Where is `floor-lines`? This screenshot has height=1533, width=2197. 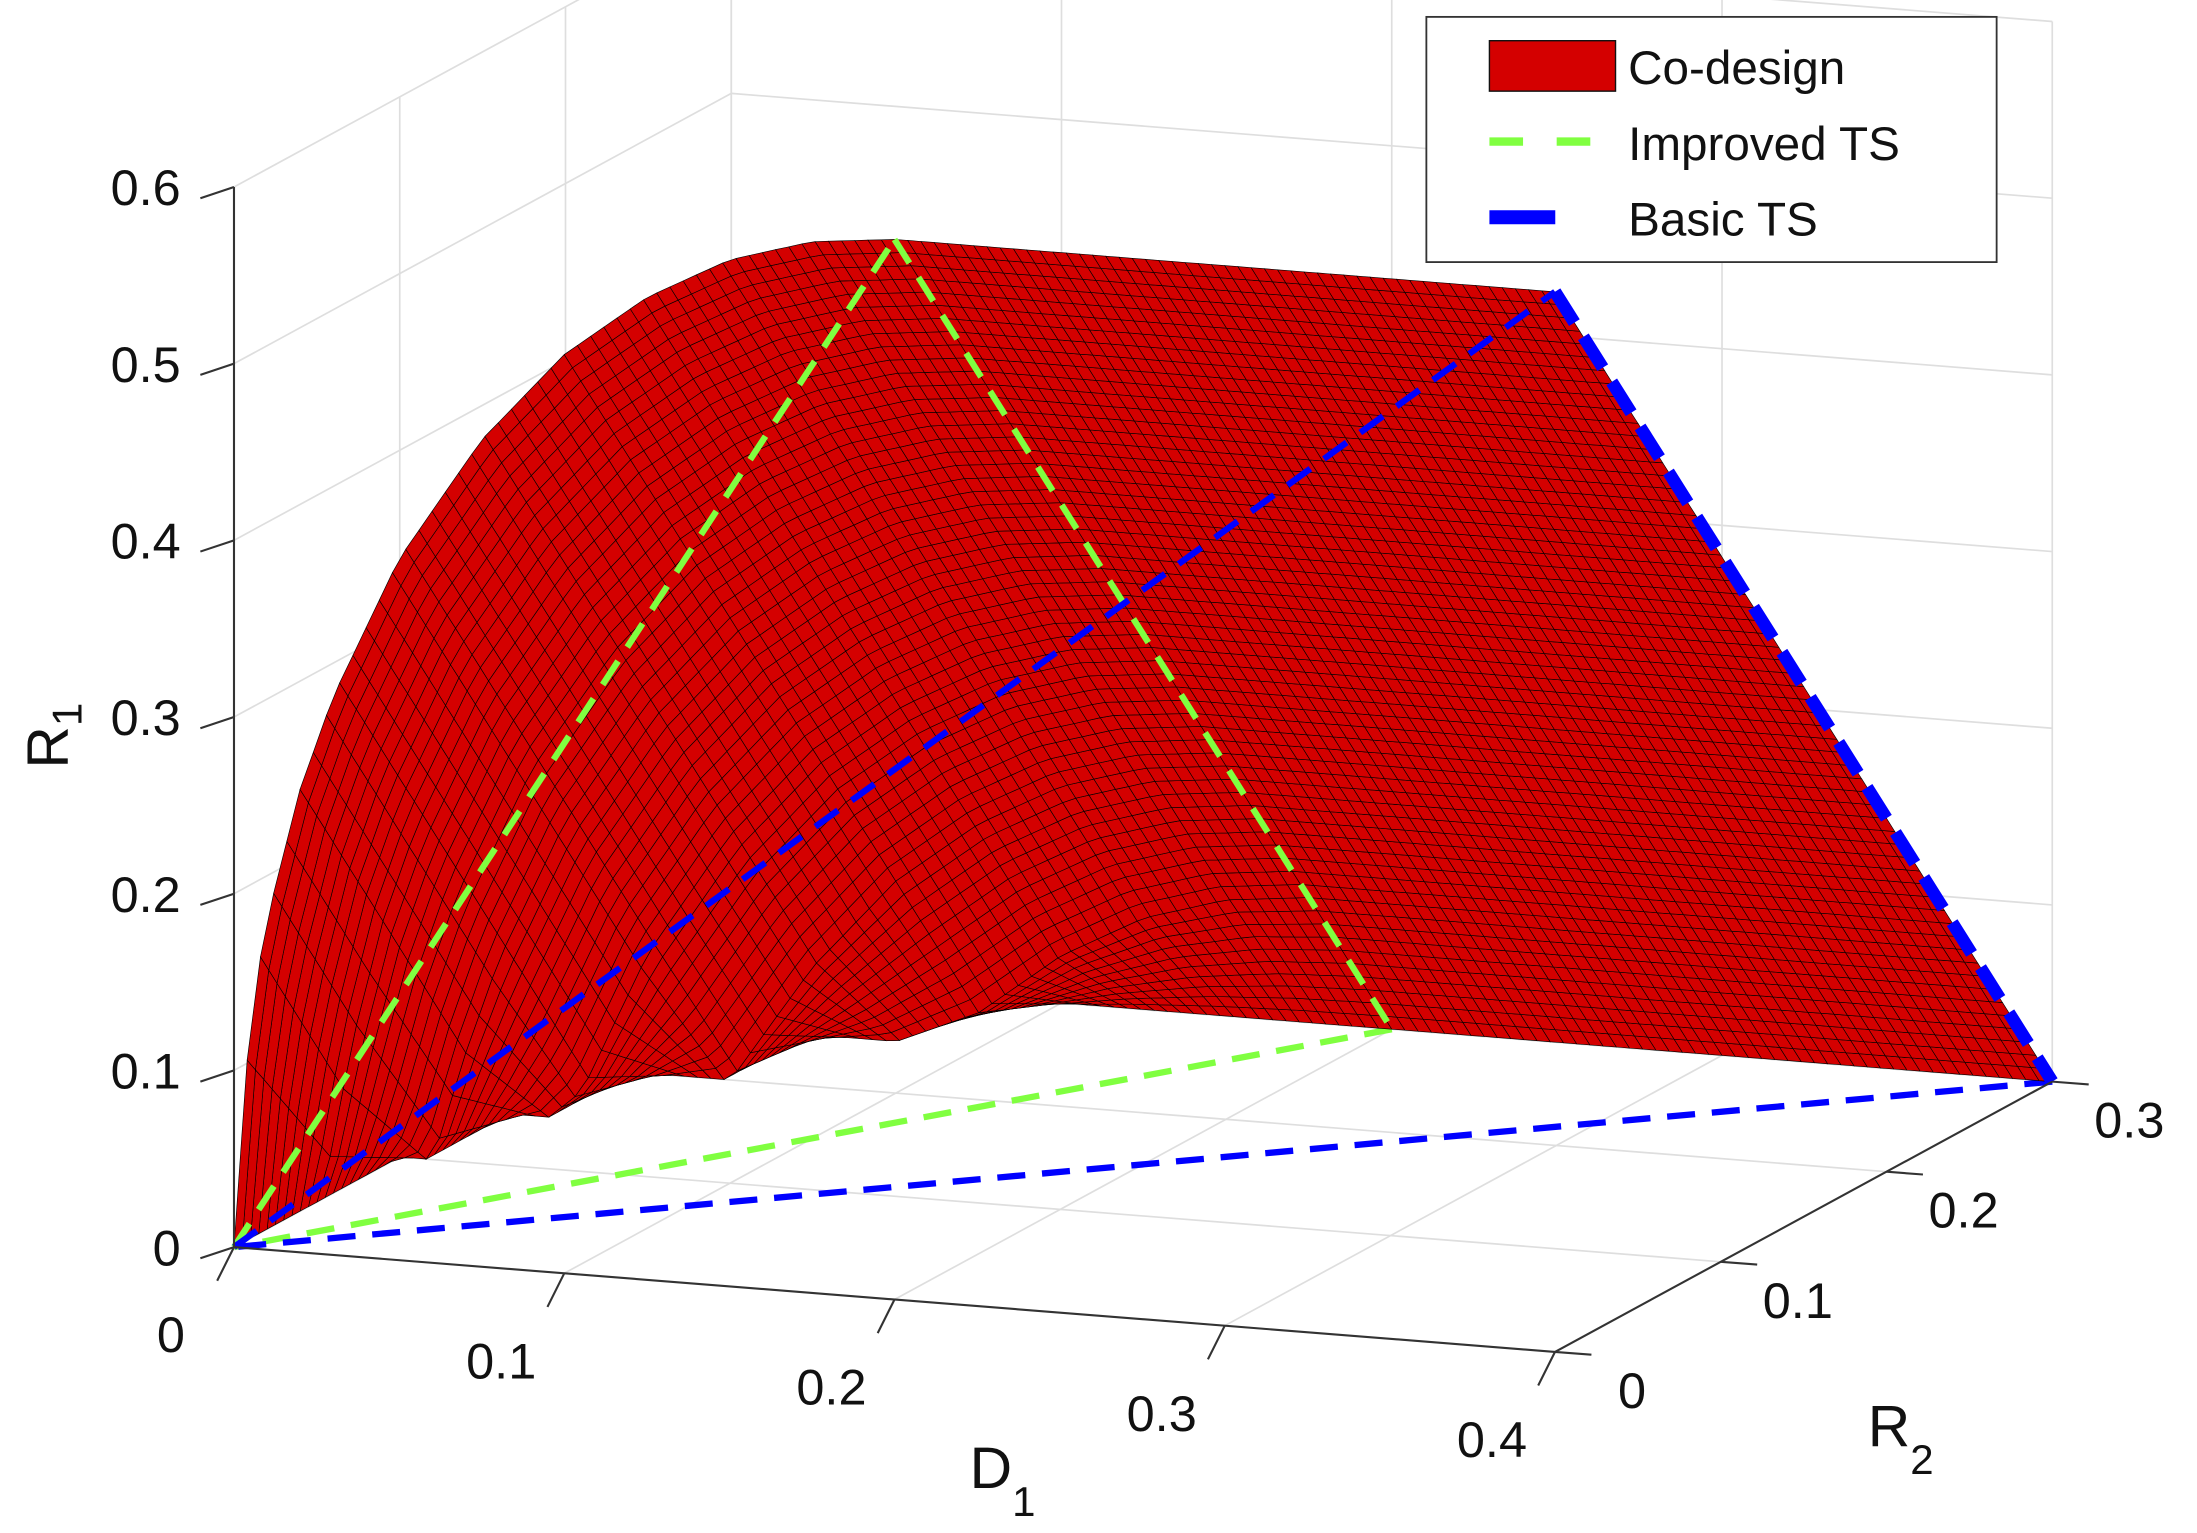
floor-lines is located at coordinates (1143, 1138).